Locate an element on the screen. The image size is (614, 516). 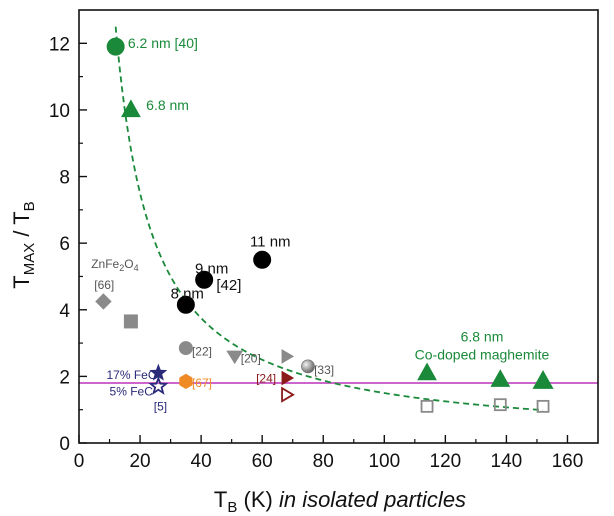
annotation-label: [66] is located at coordinates (104, 285).